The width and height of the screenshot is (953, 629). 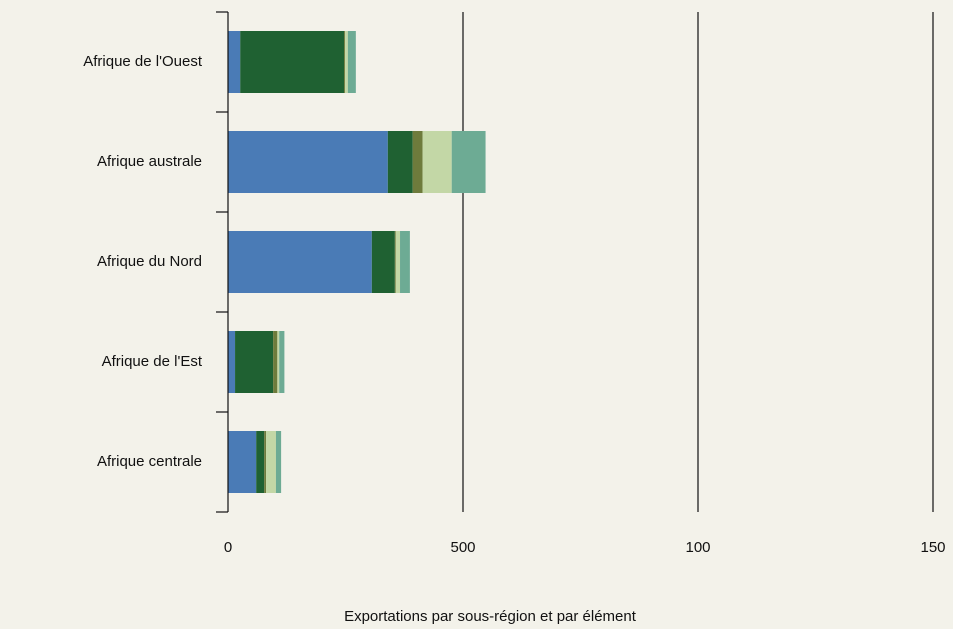 I want to click on x-tick-label: 500, so click(x=462, y=547).